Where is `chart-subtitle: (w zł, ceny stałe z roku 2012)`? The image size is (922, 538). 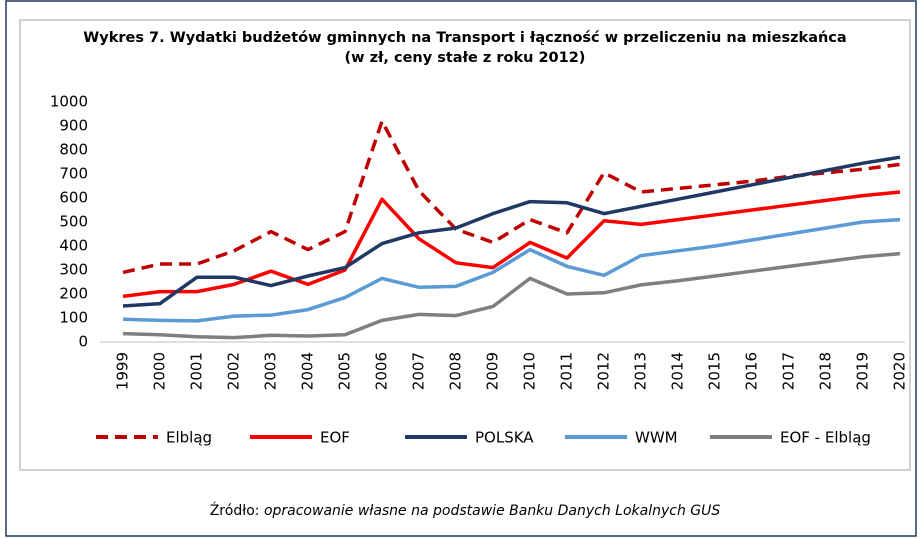 chart-subtitle: (w zł, ceny stałe z roku 2012) is located at coordinates (465, 58).